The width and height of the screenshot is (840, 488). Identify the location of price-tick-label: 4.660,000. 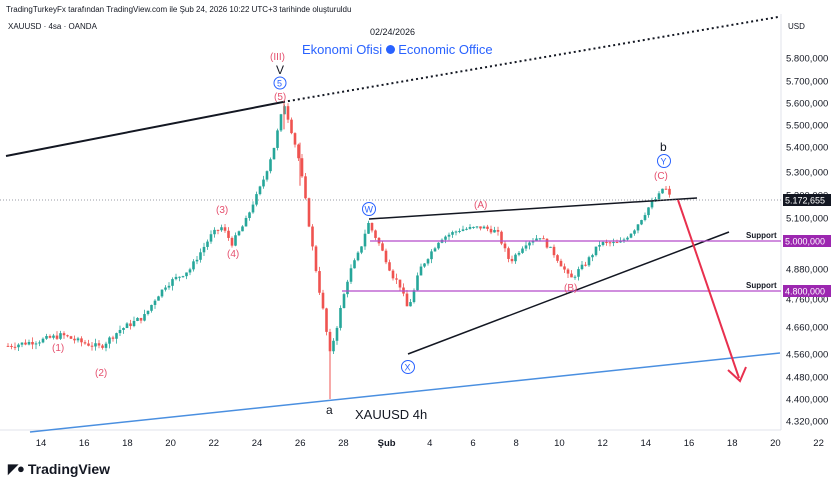
(807, 328).